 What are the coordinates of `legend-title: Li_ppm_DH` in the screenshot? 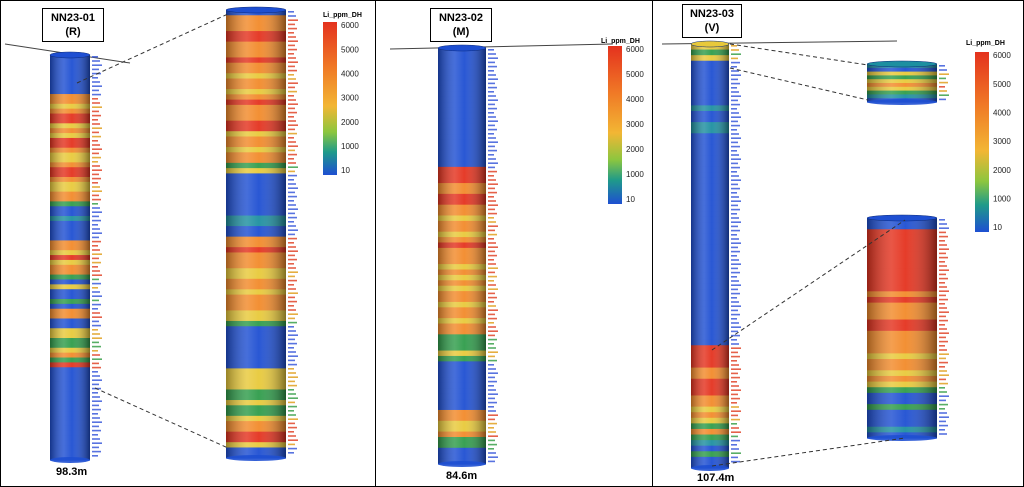 It's located at (342, 15).